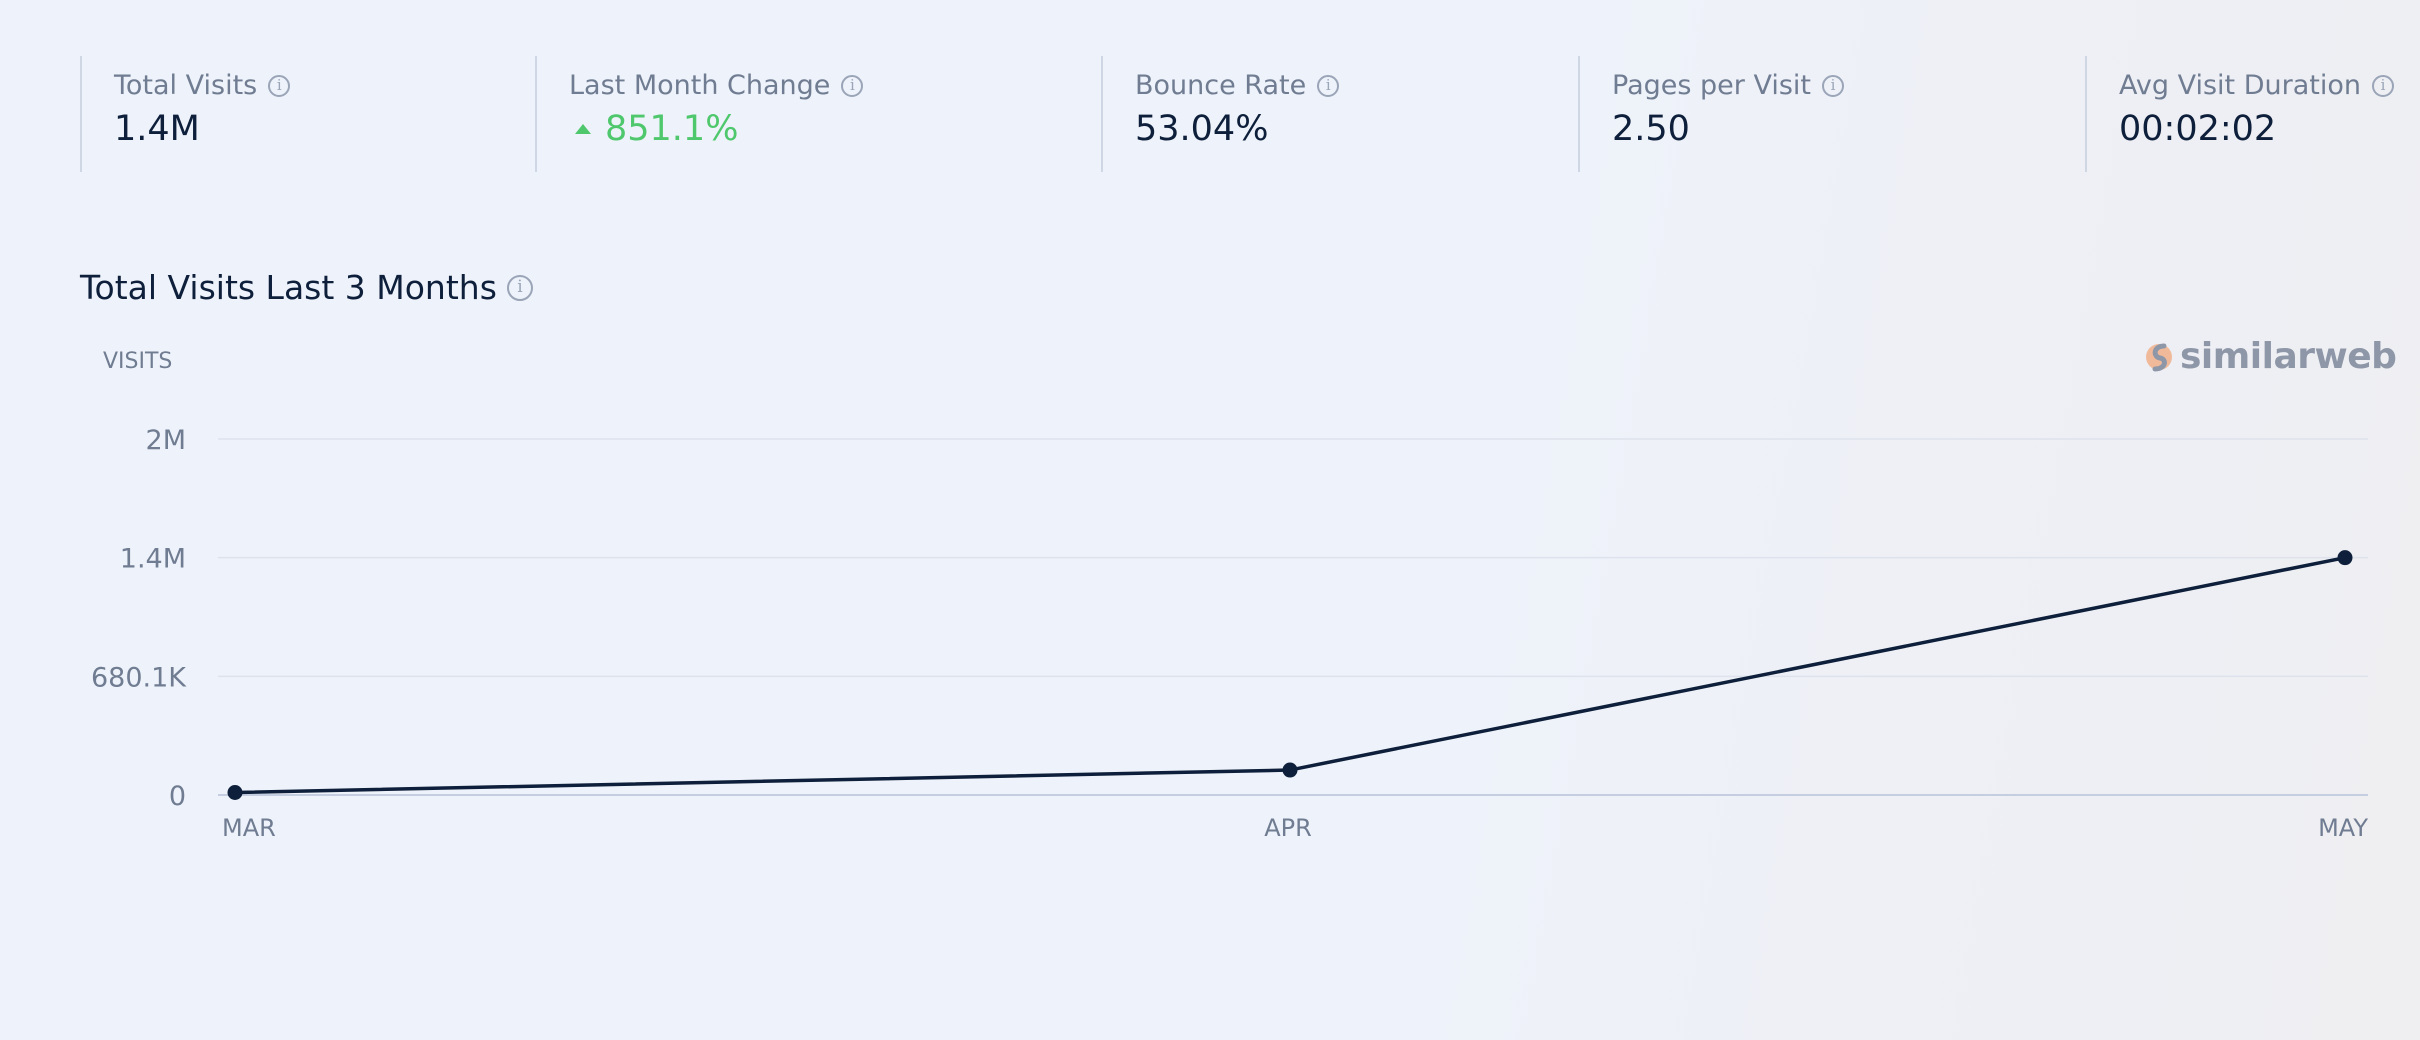 The width and height of the screenshot is (2420, 1040). I want to click on similarweb-logo-icon, so click(2159, 357).